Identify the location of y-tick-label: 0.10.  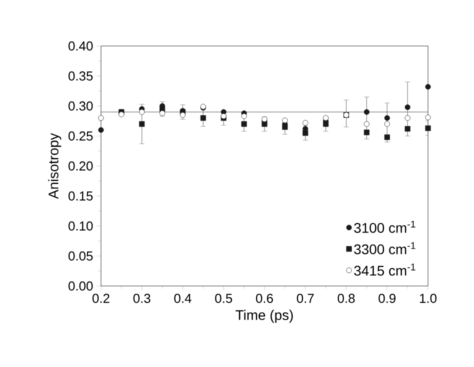
(80, 226).